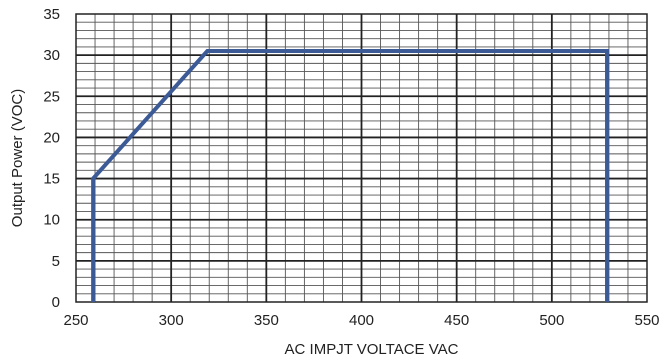  I want to click on y-tick-label: 25, so click(51, 96).